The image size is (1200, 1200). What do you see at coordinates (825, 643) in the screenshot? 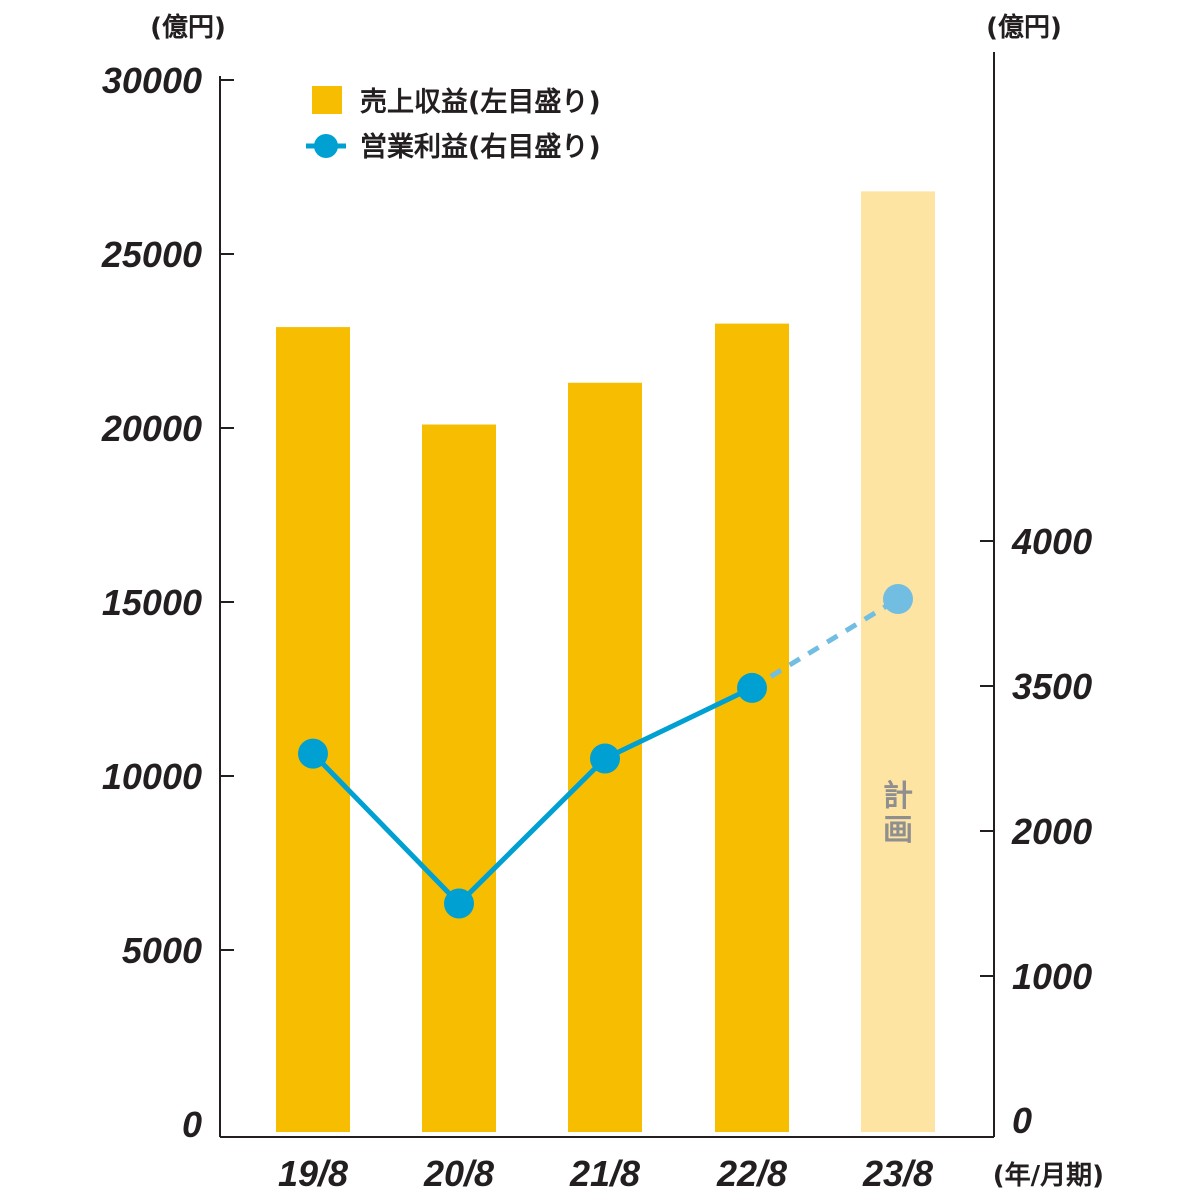
I see `profit-plan-line` at bounding box center [825, 643].